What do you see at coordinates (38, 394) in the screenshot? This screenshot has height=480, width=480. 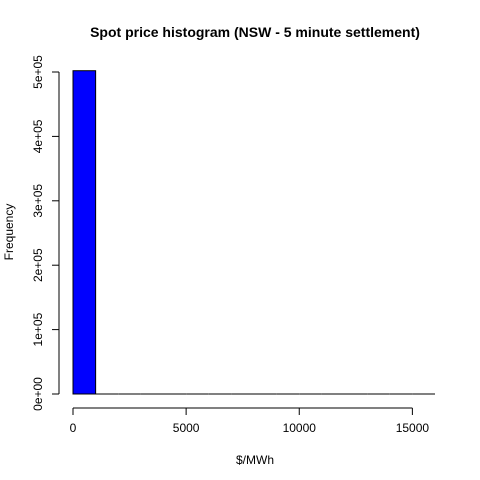 I see `y-tick-label-0: 0e+00` at bounding box center [38, 394].